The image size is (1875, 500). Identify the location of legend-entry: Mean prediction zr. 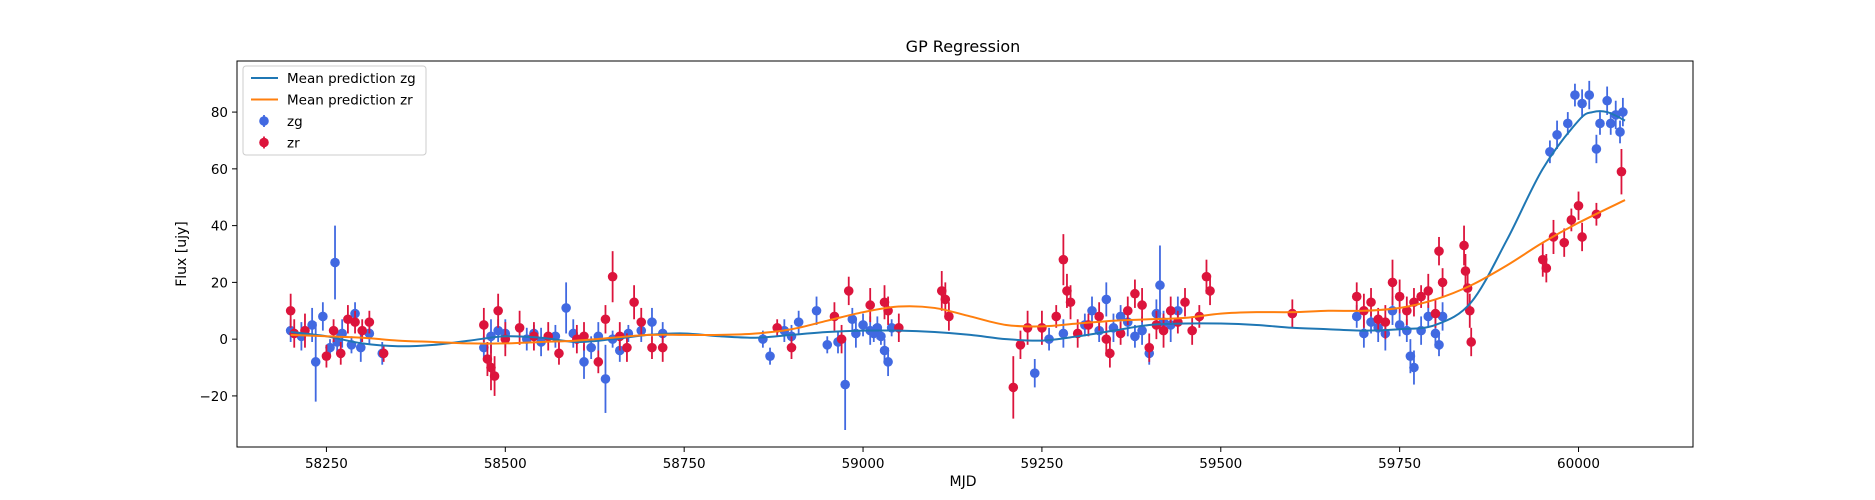
(332, 101).